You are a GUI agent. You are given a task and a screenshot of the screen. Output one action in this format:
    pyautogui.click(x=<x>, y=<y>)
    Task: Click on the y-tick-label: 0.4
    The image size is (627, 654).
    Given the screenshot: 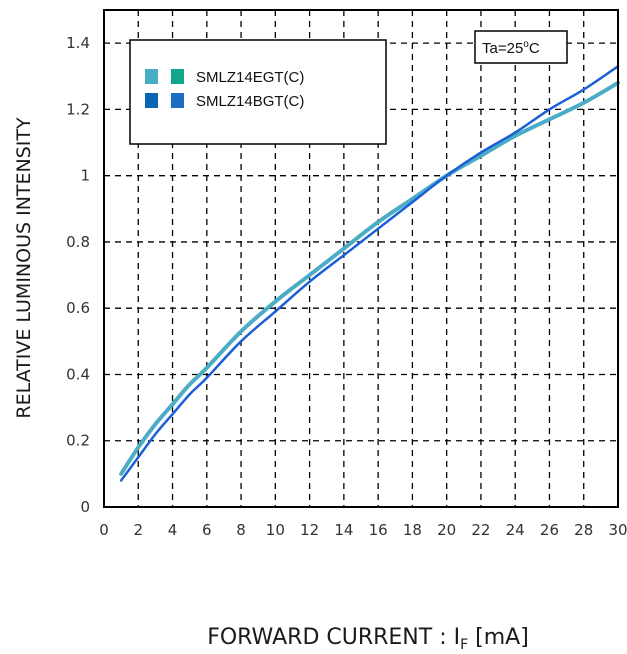 What is the action you would take?
    pyautogui.click(x=78, y=374)
    